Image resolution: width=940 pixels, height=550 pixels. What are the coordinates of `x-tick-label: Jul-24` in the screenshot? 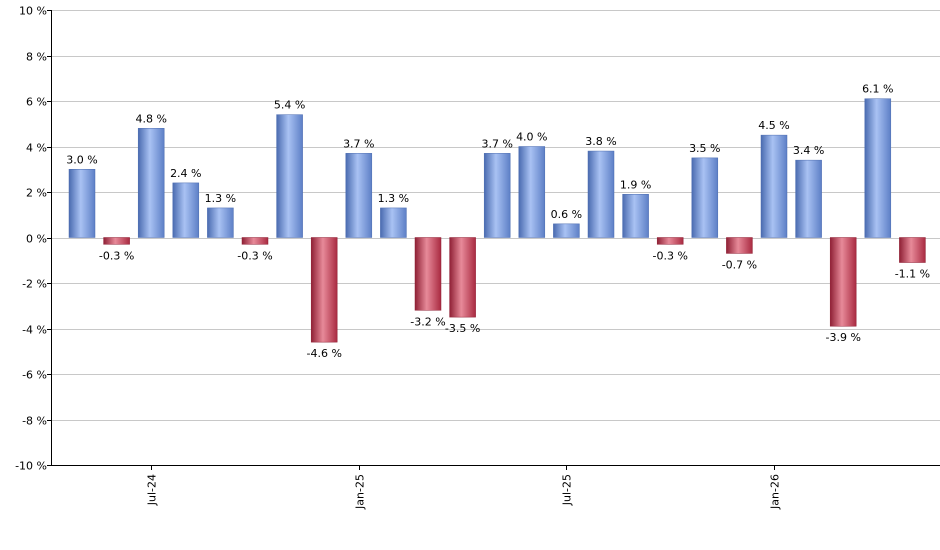 It's located at (152, 490).